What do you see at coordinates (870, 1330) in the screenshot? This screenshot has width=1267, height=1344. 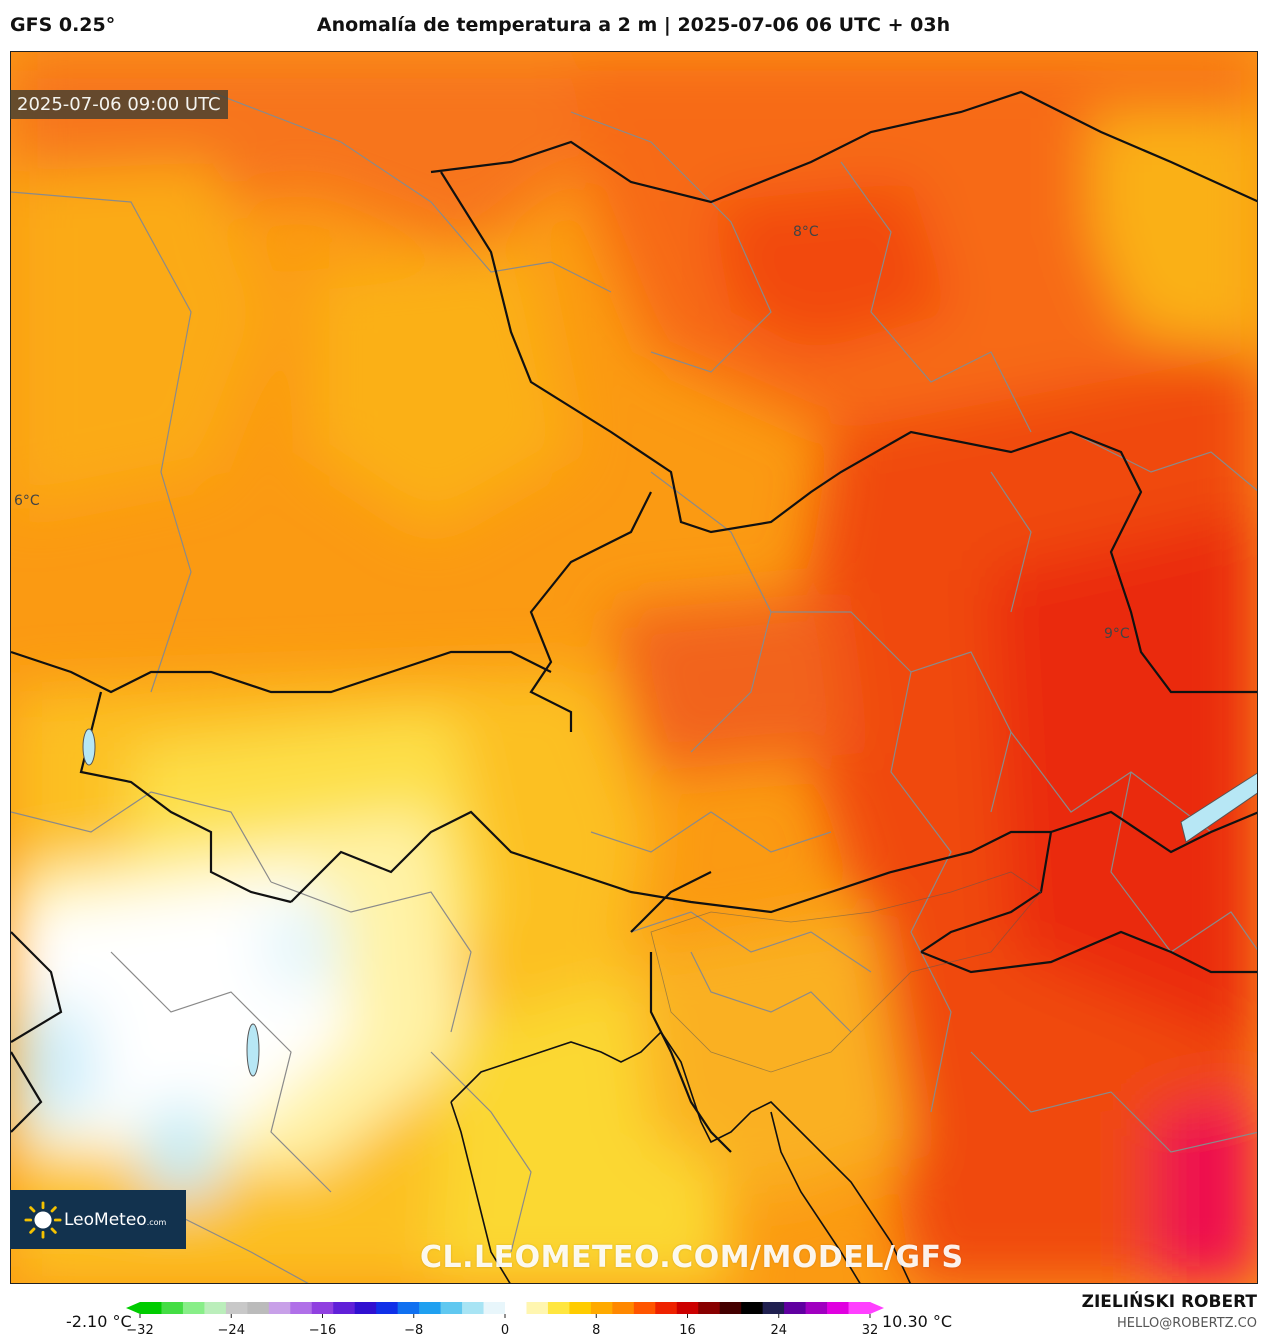 I see `colorbar-tick-label: 32` at bounding box center [870, 1330].